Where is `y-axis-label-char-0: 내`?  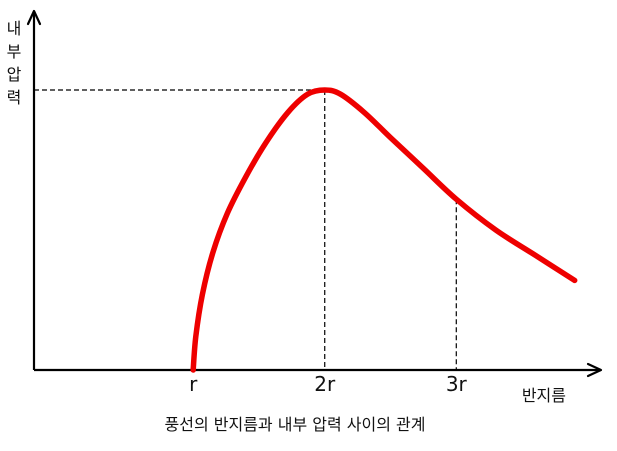
y-axis-label-char-0: 내 is located at coordinates (14, 28).